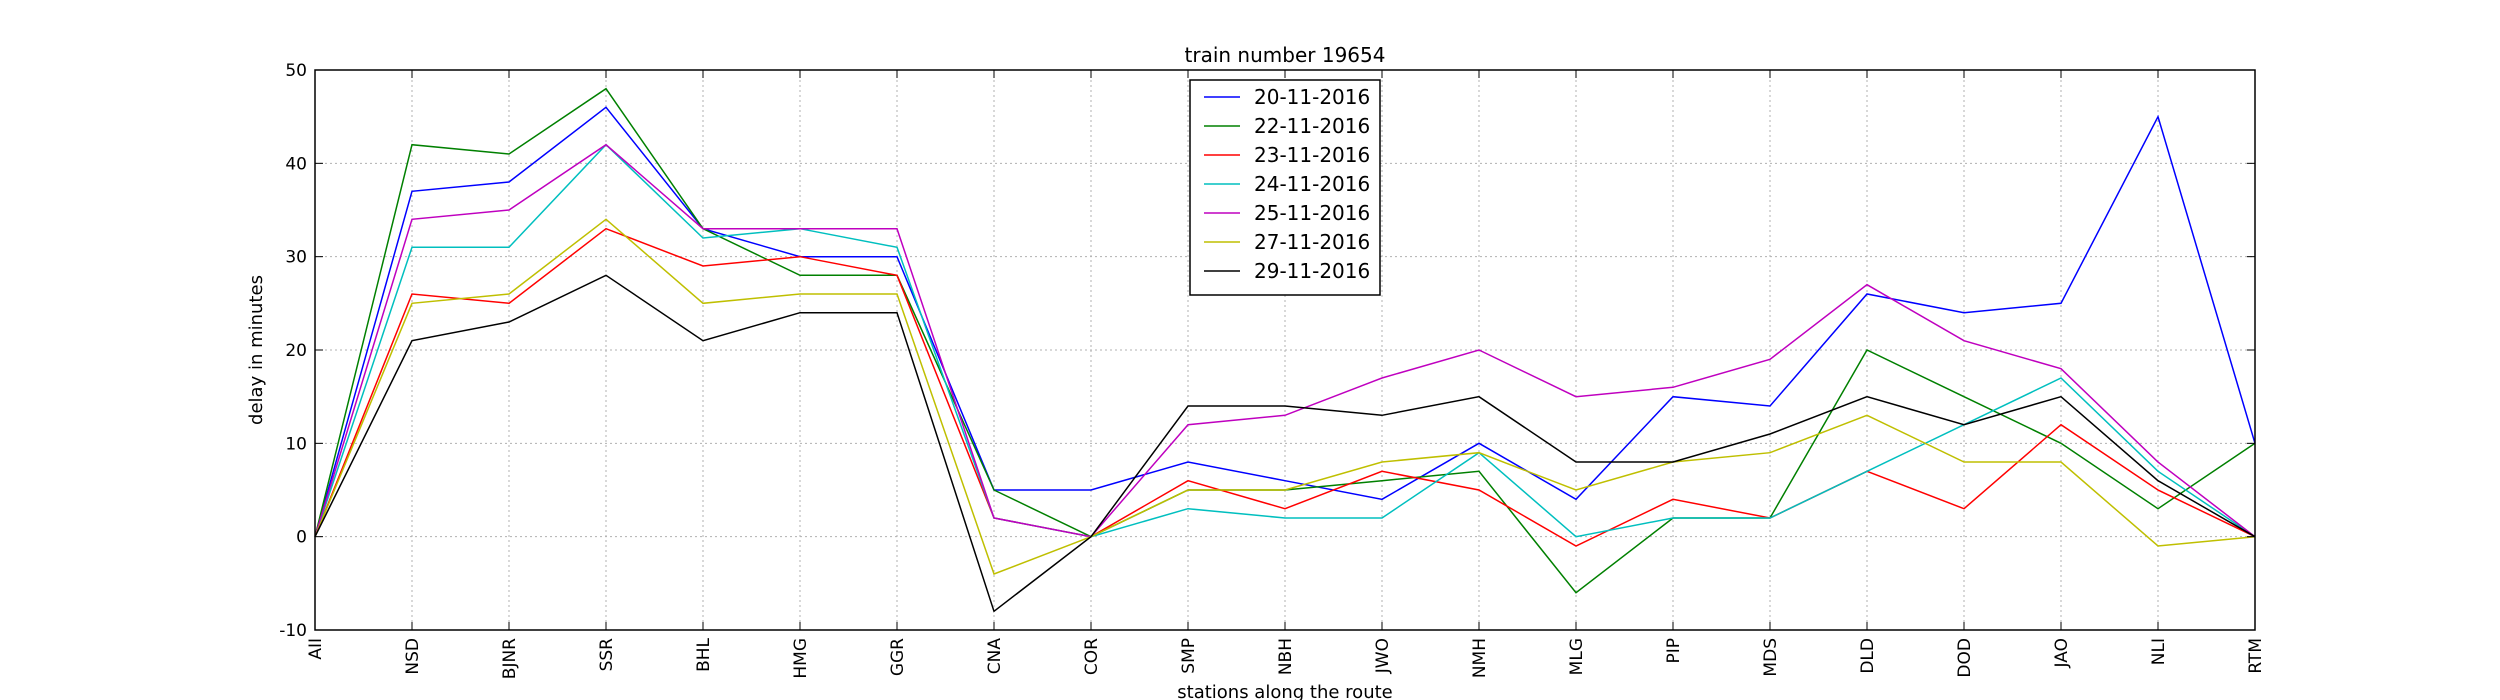 The width and height of the screenshot is (2500, 700). I want to click on y-tick-label: 20, so click(296, 351).